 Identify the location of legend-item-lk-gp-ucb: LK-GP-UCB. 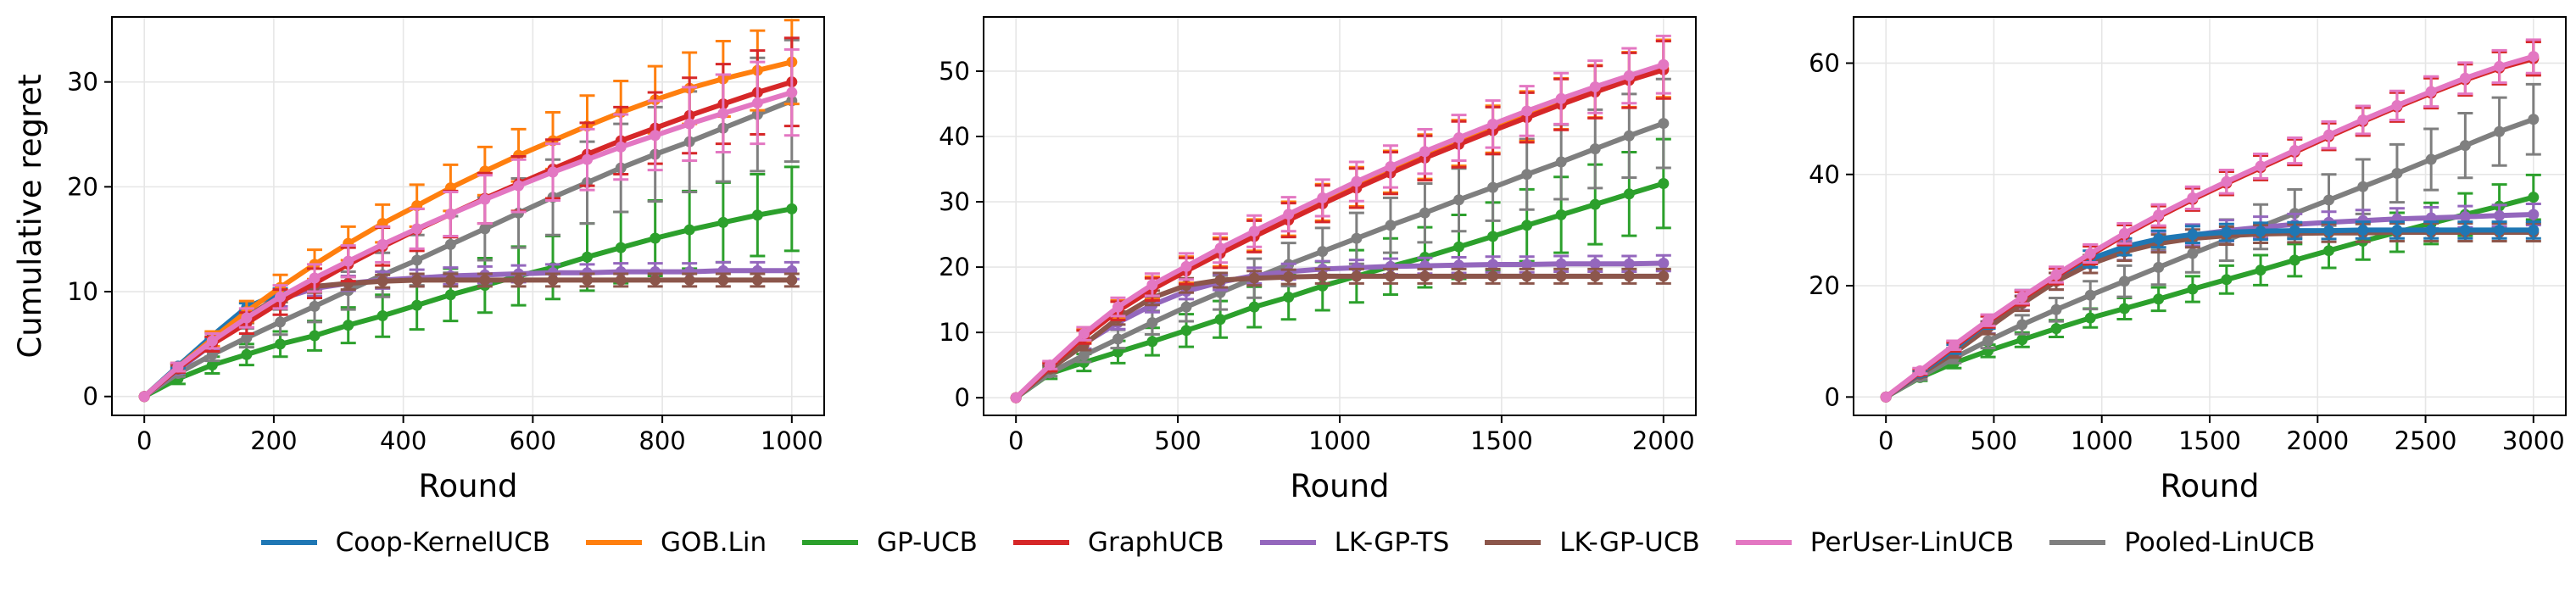
(1592, 543).